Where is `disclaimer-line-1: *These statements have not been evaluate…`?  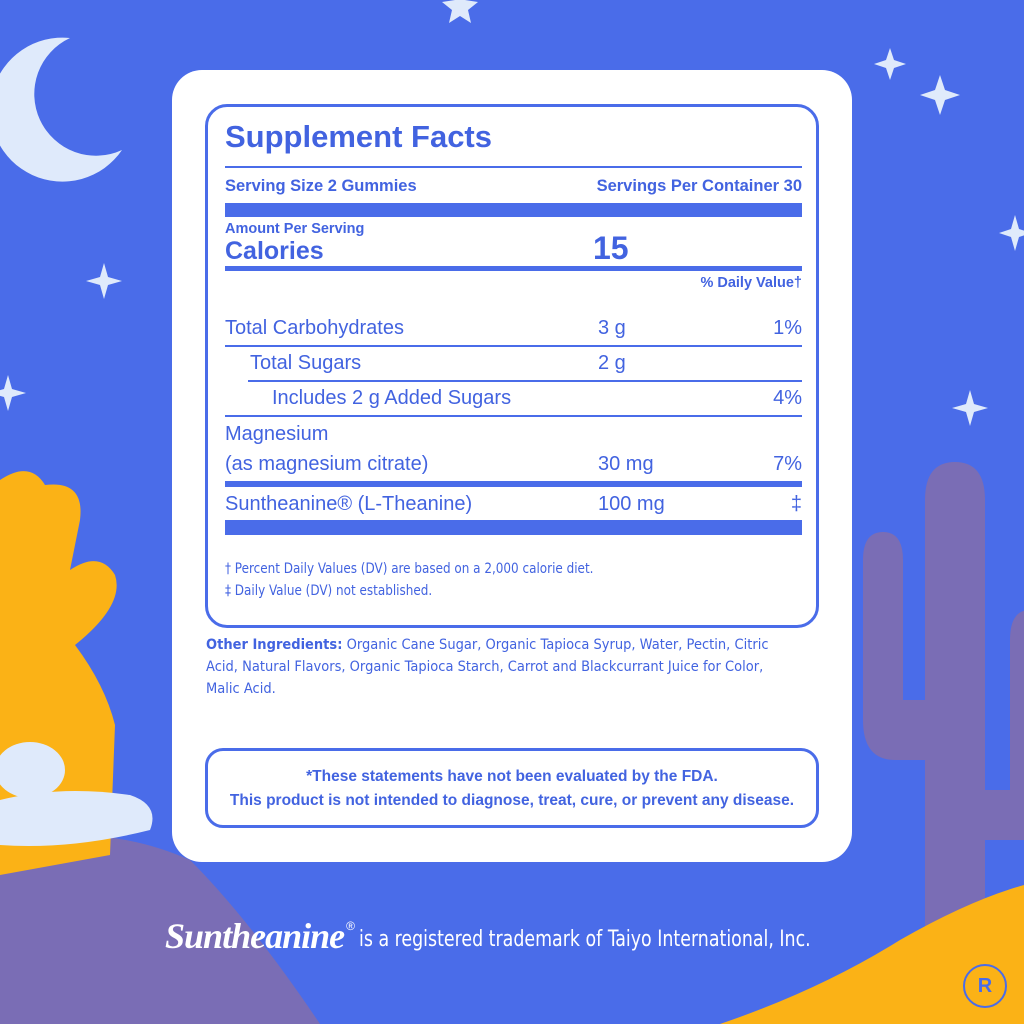
disclaimer-line-1: *These statements have not been evaluate… is located at coordinates (512, 776).